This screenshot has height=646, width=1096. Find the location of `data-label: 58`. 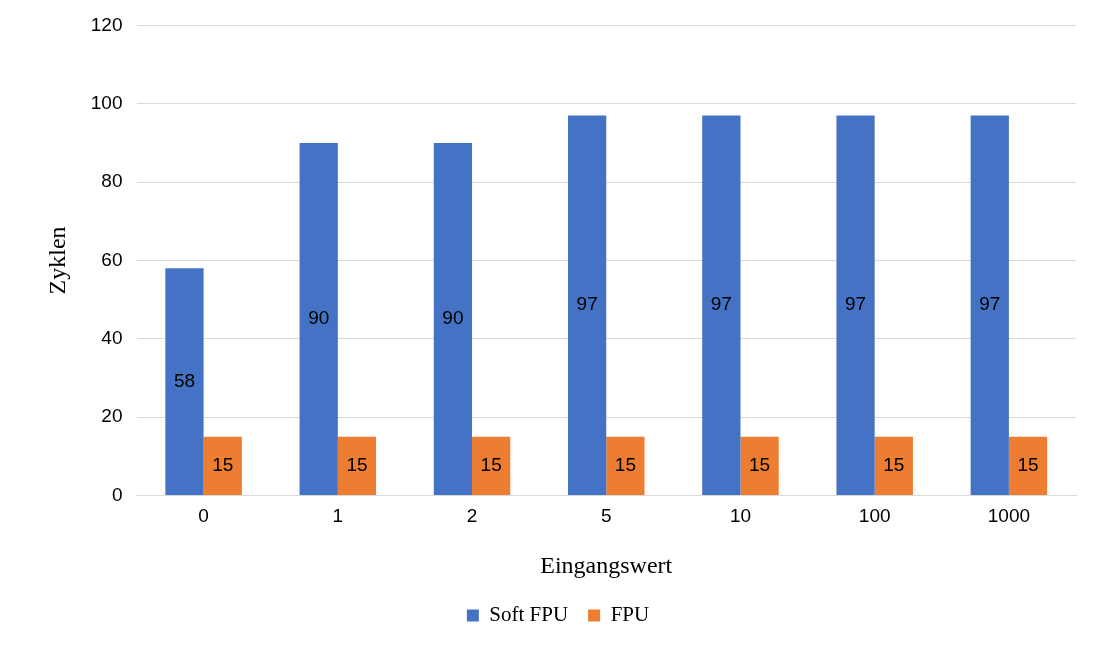

data-label: 58 is located at coordinates (184, 380).